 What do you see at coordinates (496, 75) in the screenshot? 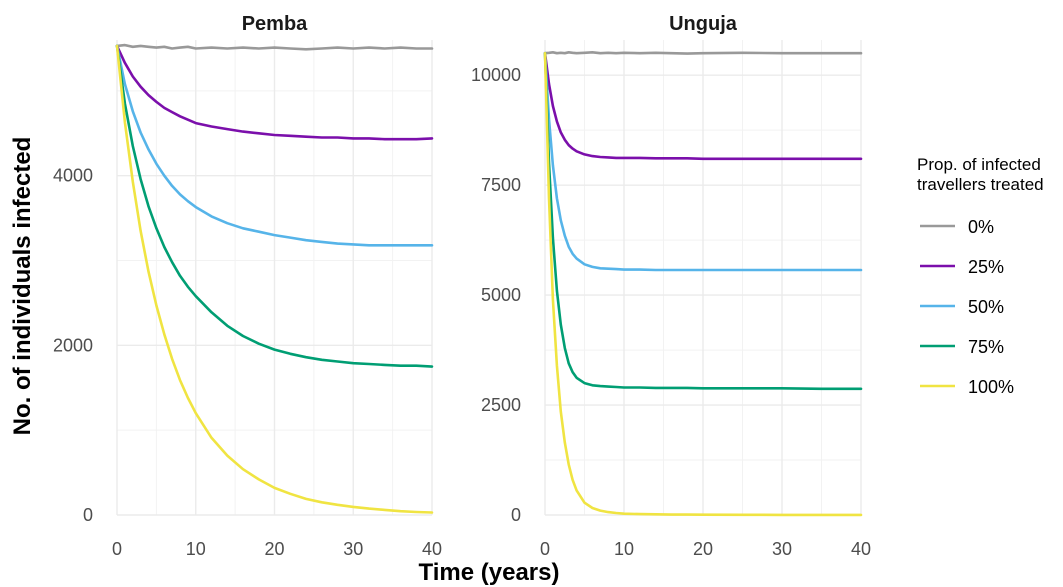
I see `y-tick-label: 10000` at bounding box center [496, 75].